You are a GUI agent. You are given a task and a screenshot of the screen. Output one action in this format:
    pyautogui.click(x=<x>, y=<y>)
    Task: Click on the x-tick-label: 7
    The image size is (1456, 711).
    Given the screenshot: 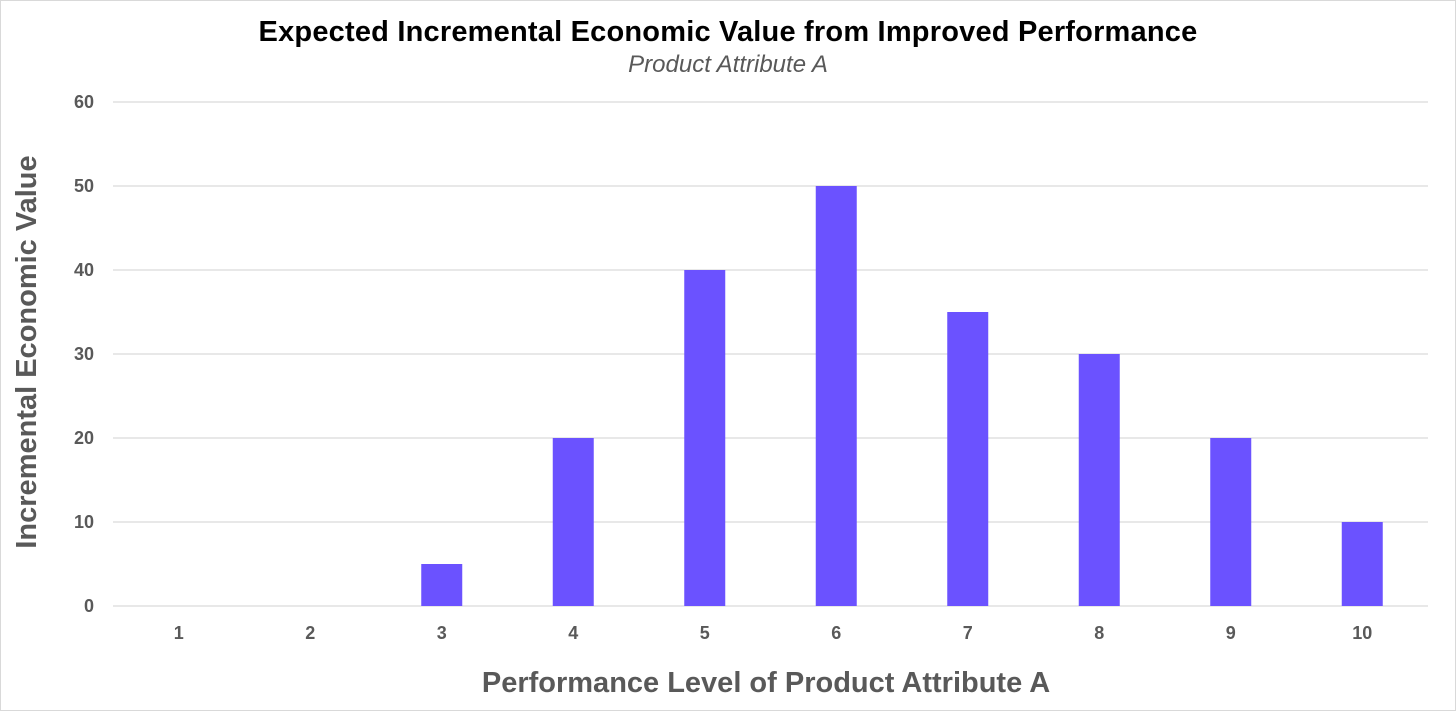 What is the action you would take?
    pyautogui.click(x=968, y=633)
    